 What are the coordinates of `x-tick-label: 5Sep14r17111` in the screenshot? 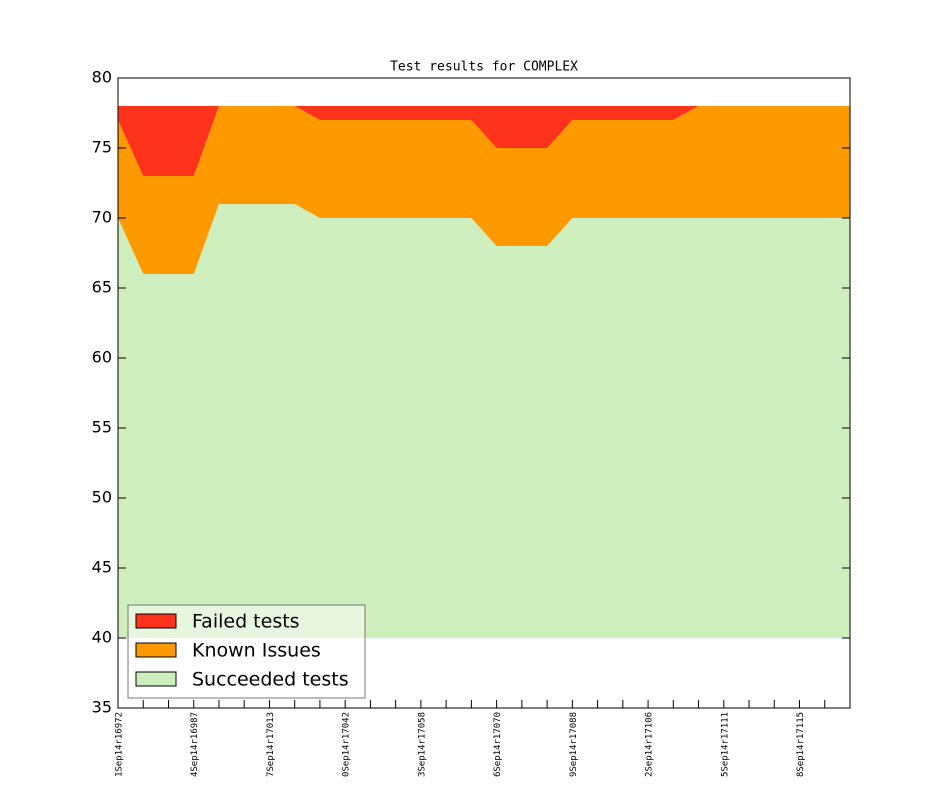 It's located at (725, 744).